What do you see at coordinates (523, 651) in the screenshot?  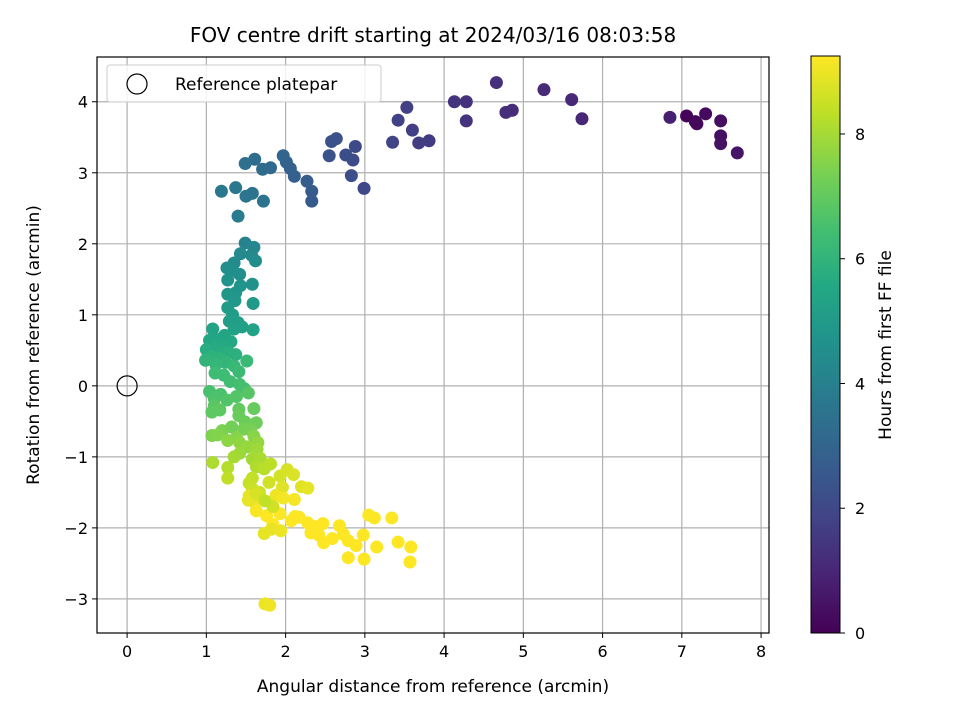 I see `x-tick-label: 5` at bounding box center [523, 651].